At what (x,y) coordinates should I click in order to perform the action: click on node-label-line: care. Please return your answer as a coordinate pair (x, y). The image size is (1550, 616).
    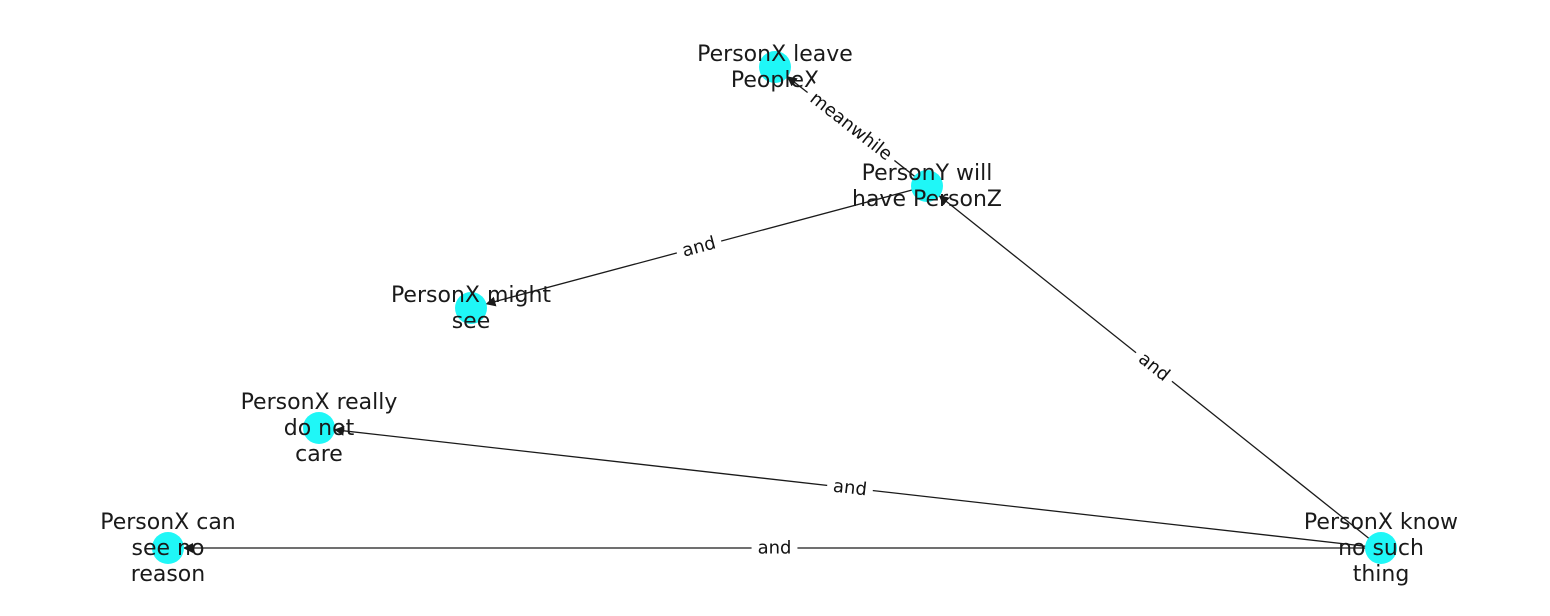
    Looking at the image, I should click on (319, 454).